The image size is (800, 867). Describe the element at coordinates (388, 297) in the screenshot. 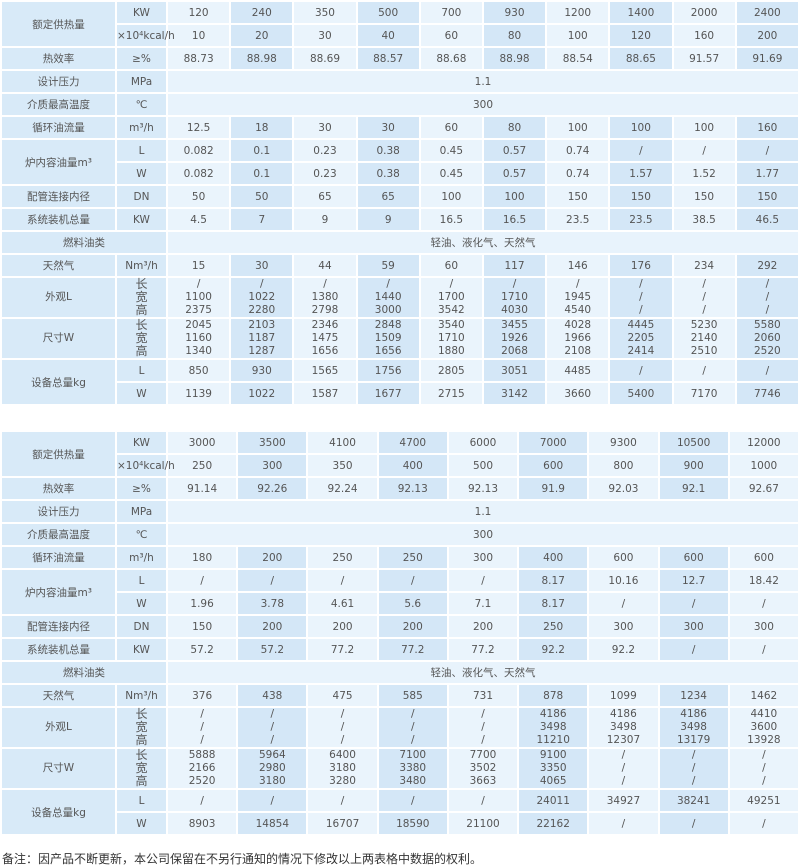

I see `value-line: 1440` at that location.